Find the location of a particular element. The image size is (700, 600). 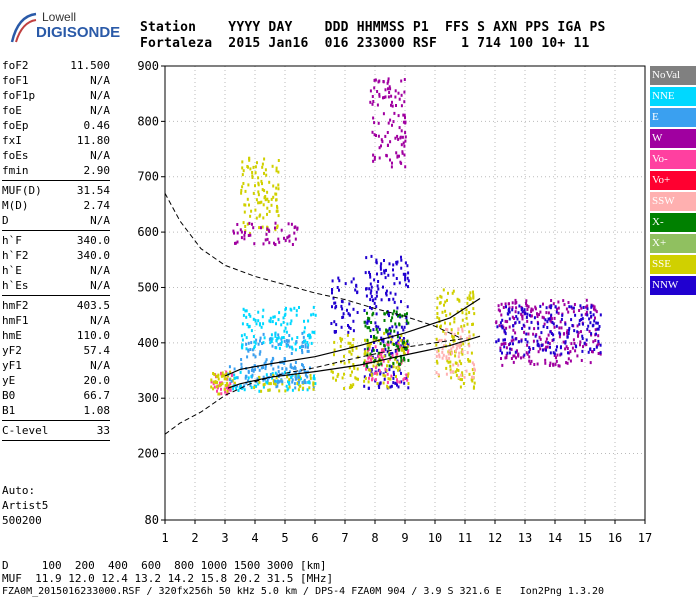

param-row: C-level 33 is located at coordinates (56, 430).